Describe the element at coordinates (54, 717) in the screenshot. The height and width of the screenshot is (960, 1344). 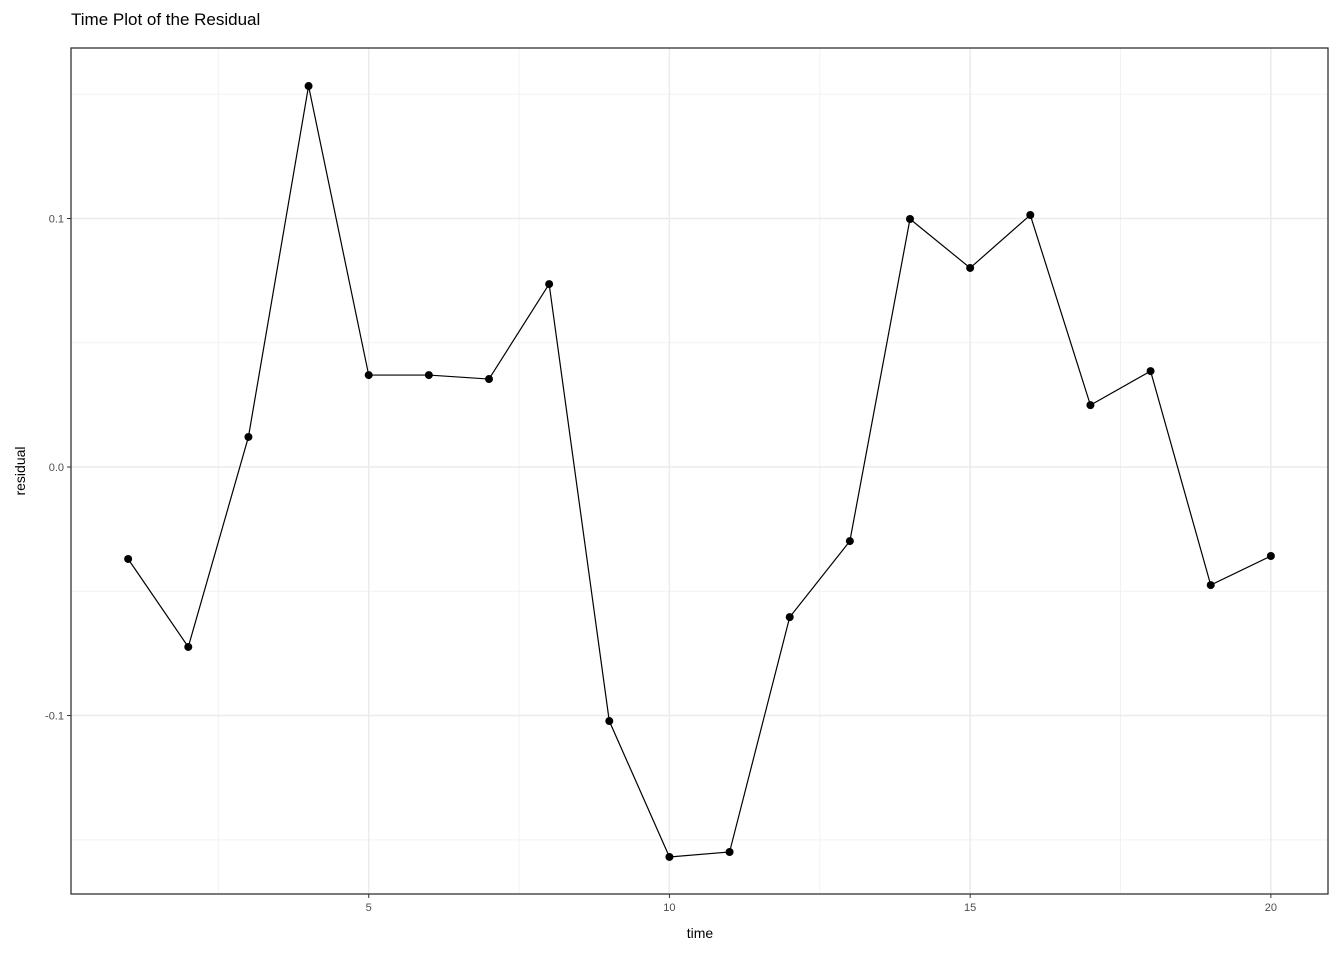
I see `y-tick-label: -0.1` at that location.